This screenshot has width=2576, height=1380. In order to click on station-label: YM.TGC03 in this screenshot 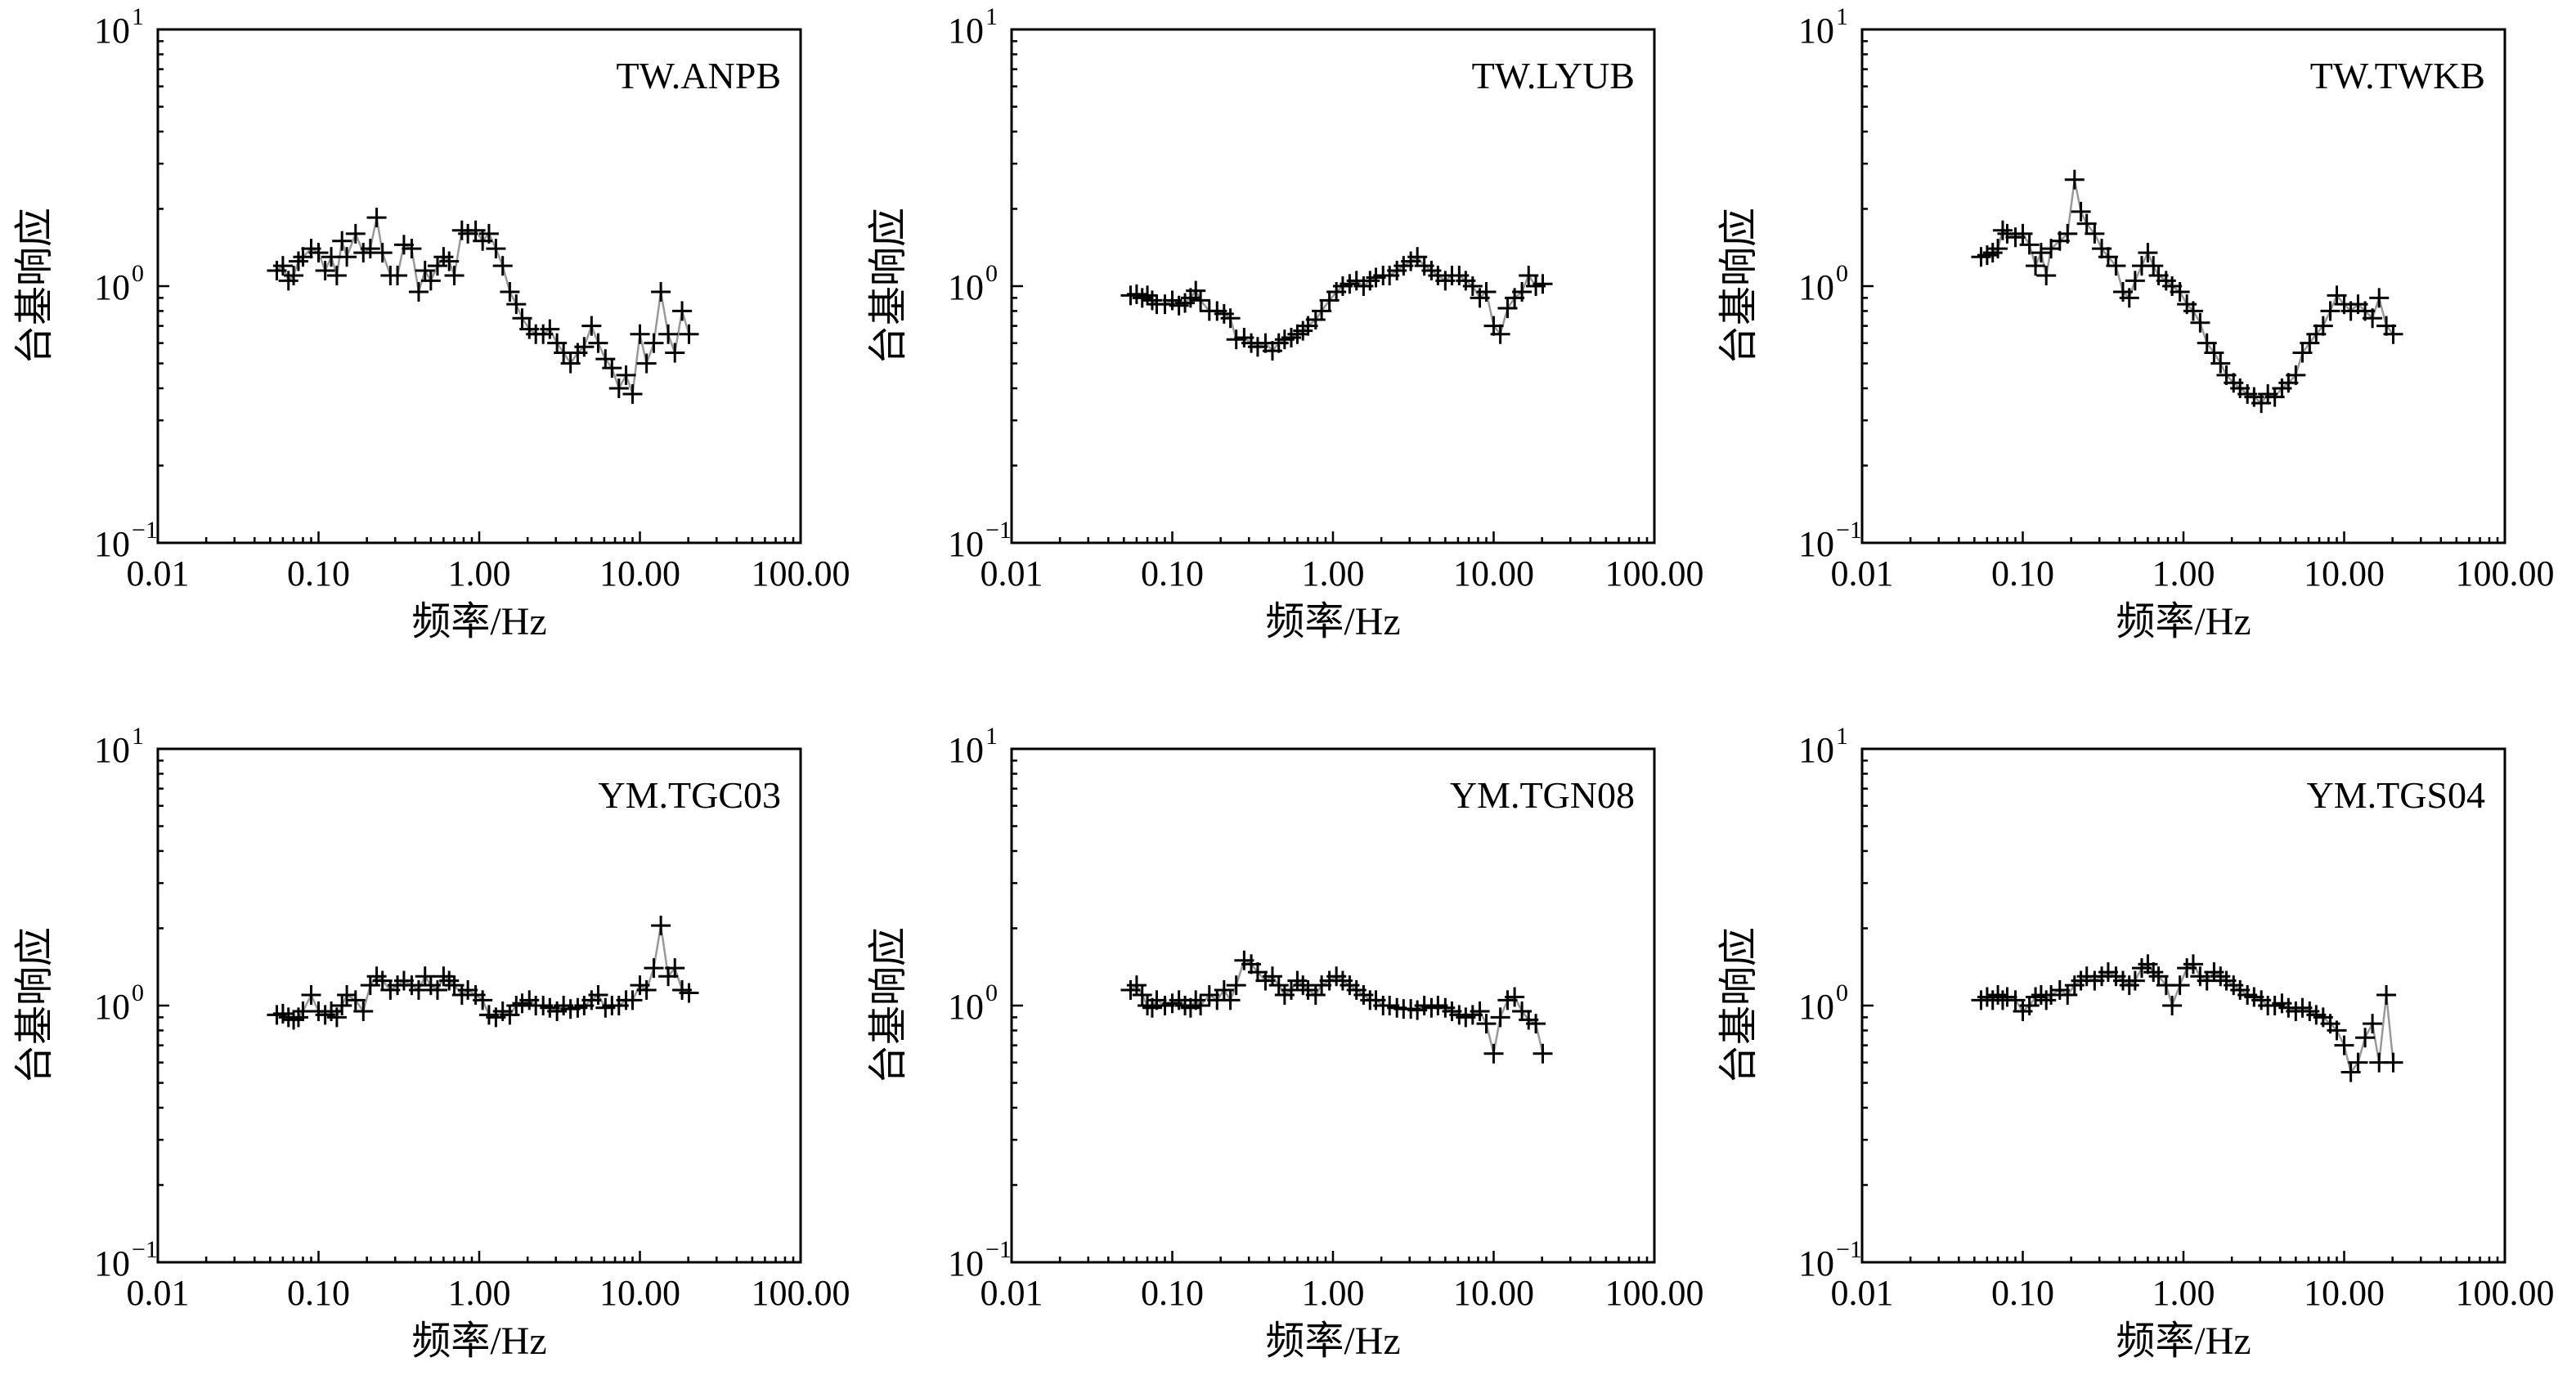, I will do `click(689, 795)`.